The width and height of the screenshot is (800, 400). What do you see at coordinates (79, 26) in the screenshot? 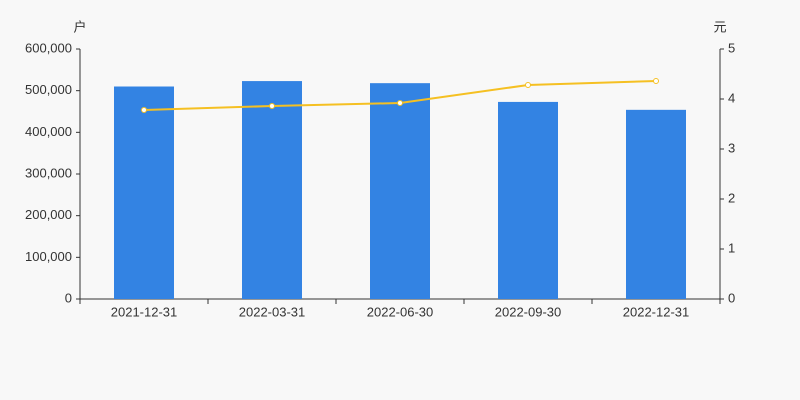
I see `y-axis-unit: 户` at bounding box center [79, 26].